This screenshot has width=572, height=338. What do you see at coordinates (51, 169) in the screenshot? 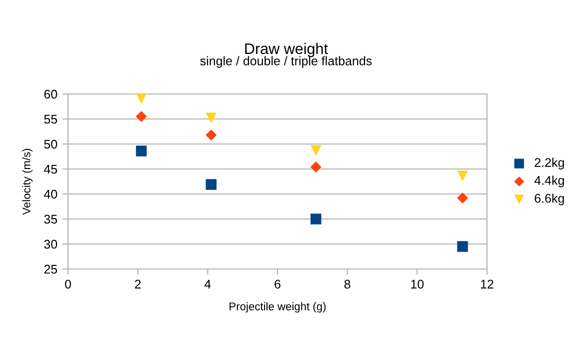
I see `y-tick-label: 45` at bounding box center [51, 169].